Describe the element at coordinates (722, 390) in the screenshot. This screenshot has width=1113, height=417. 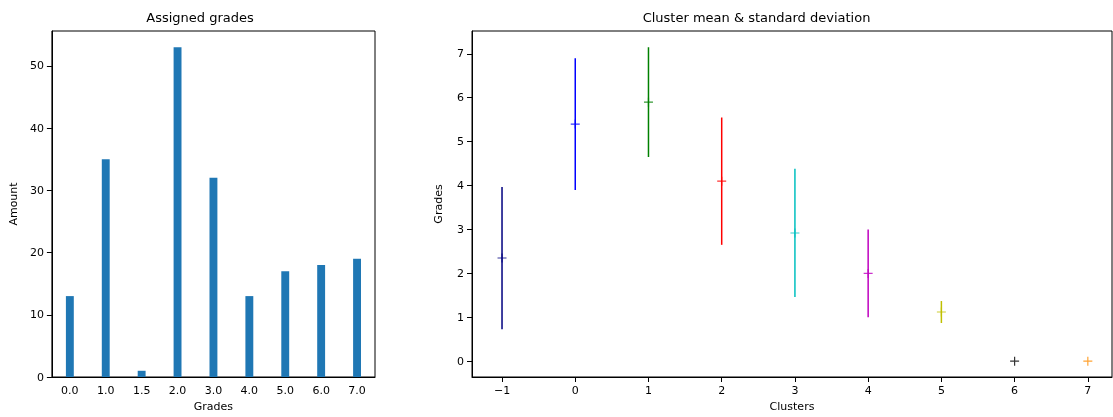
I see `x-tick-label: 2` at that location.